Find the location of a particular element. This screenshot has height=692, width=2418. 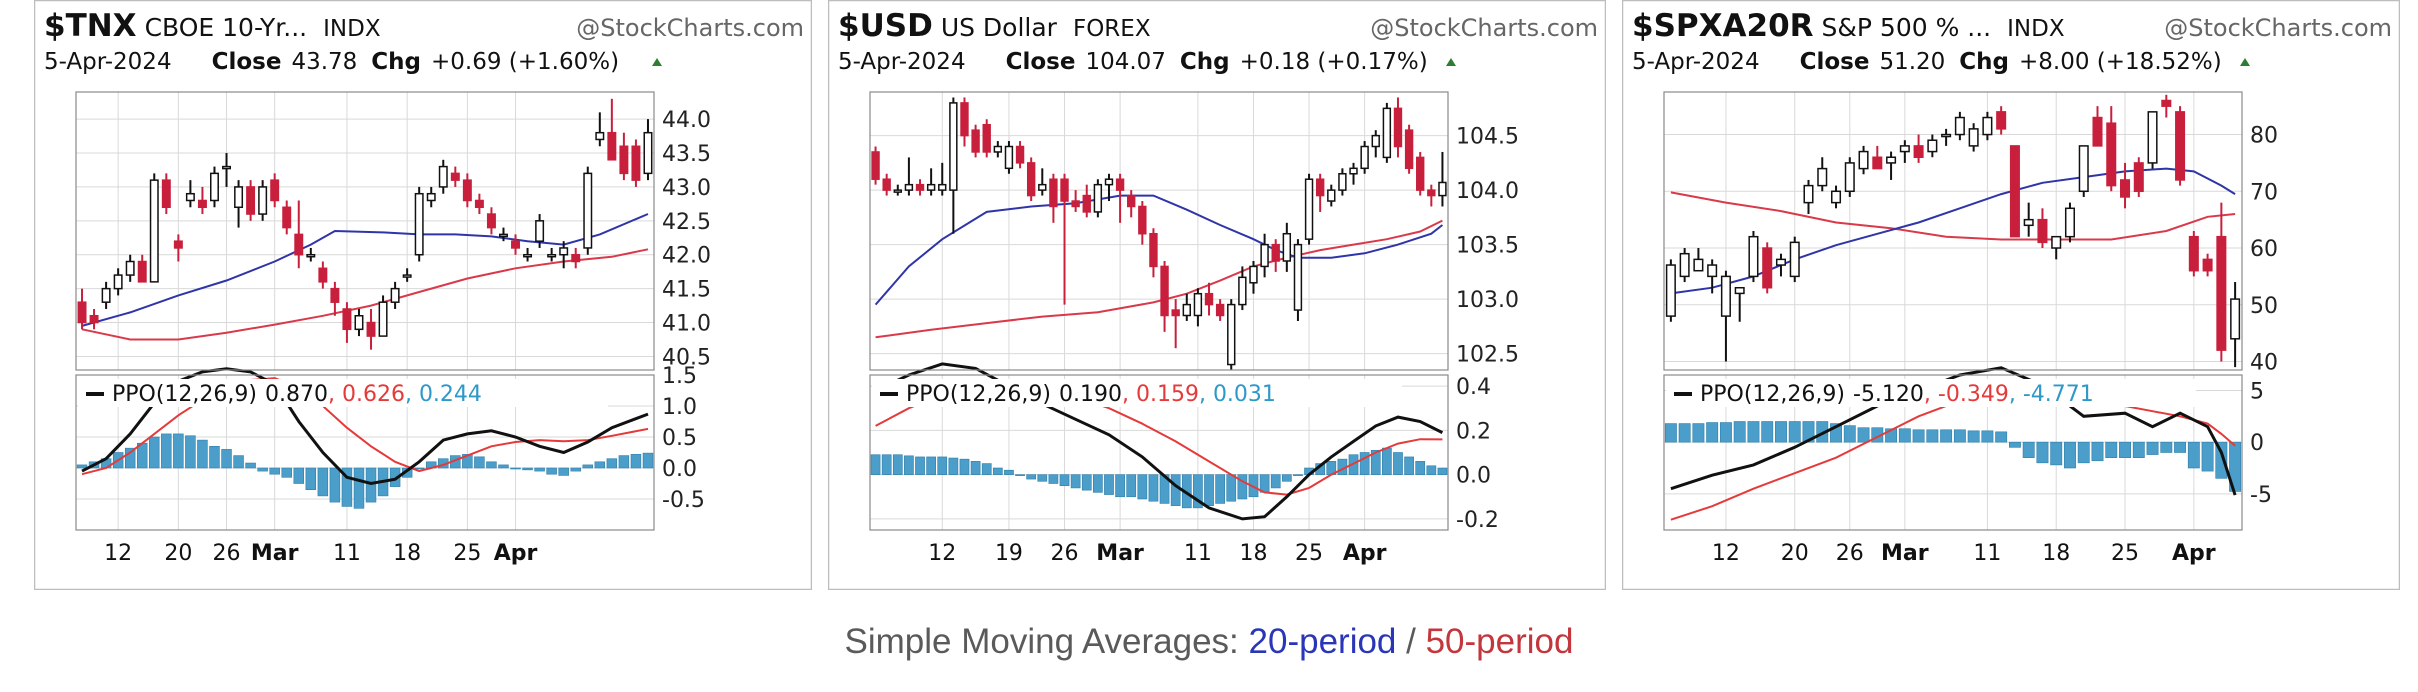

time-tick-label: 26 is located at coordinates (1850, 553).